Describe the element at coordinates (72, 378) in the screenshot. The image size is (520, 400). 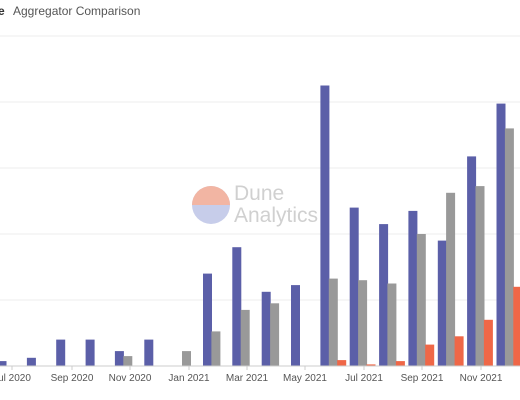
I see `x-tick-label: Sep 2020` at that location.